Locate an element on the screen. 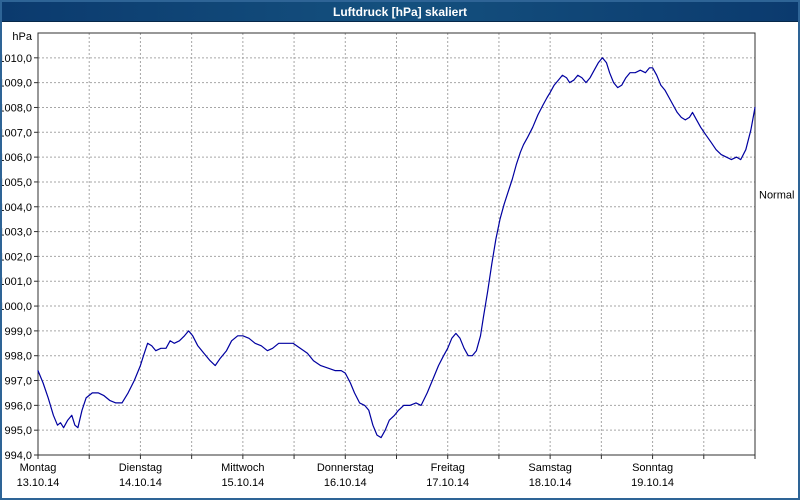 The width and height of the screenshot is (800, 500). x-date-label: 19.10.14 is located at coordinates (652, 483).